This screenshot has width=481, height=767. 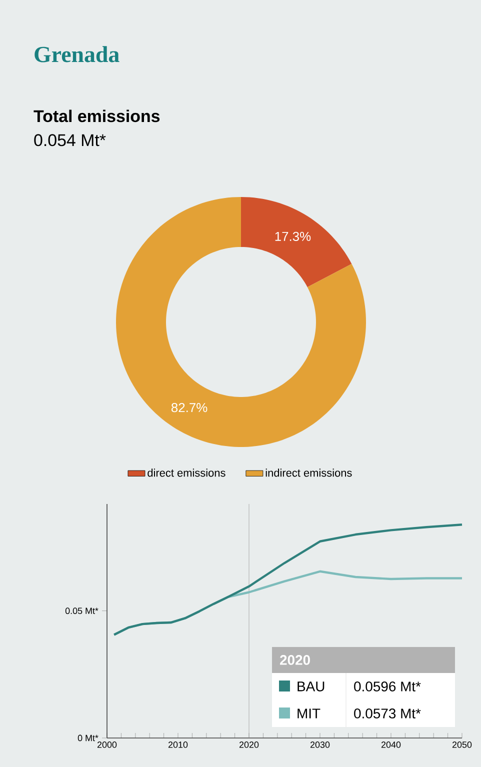 What do you see at coordinates (293, 236) in the screenshot?
I see `data-label: 17.3%` at bounding box center [293, 236].